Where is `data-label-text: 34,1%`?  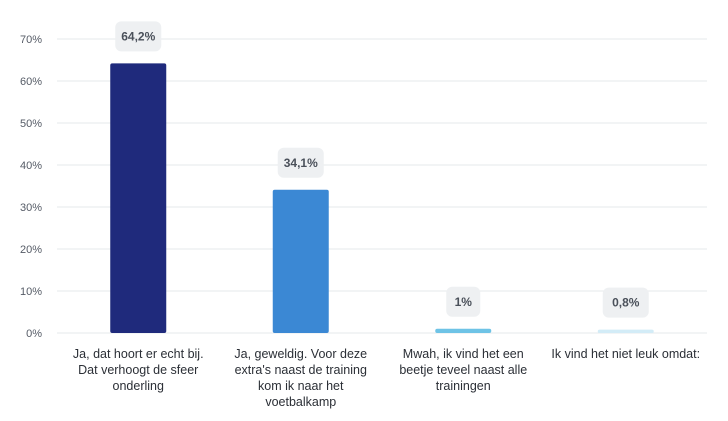
data-label-text: 34,1% is located at coordinates (301, 163).